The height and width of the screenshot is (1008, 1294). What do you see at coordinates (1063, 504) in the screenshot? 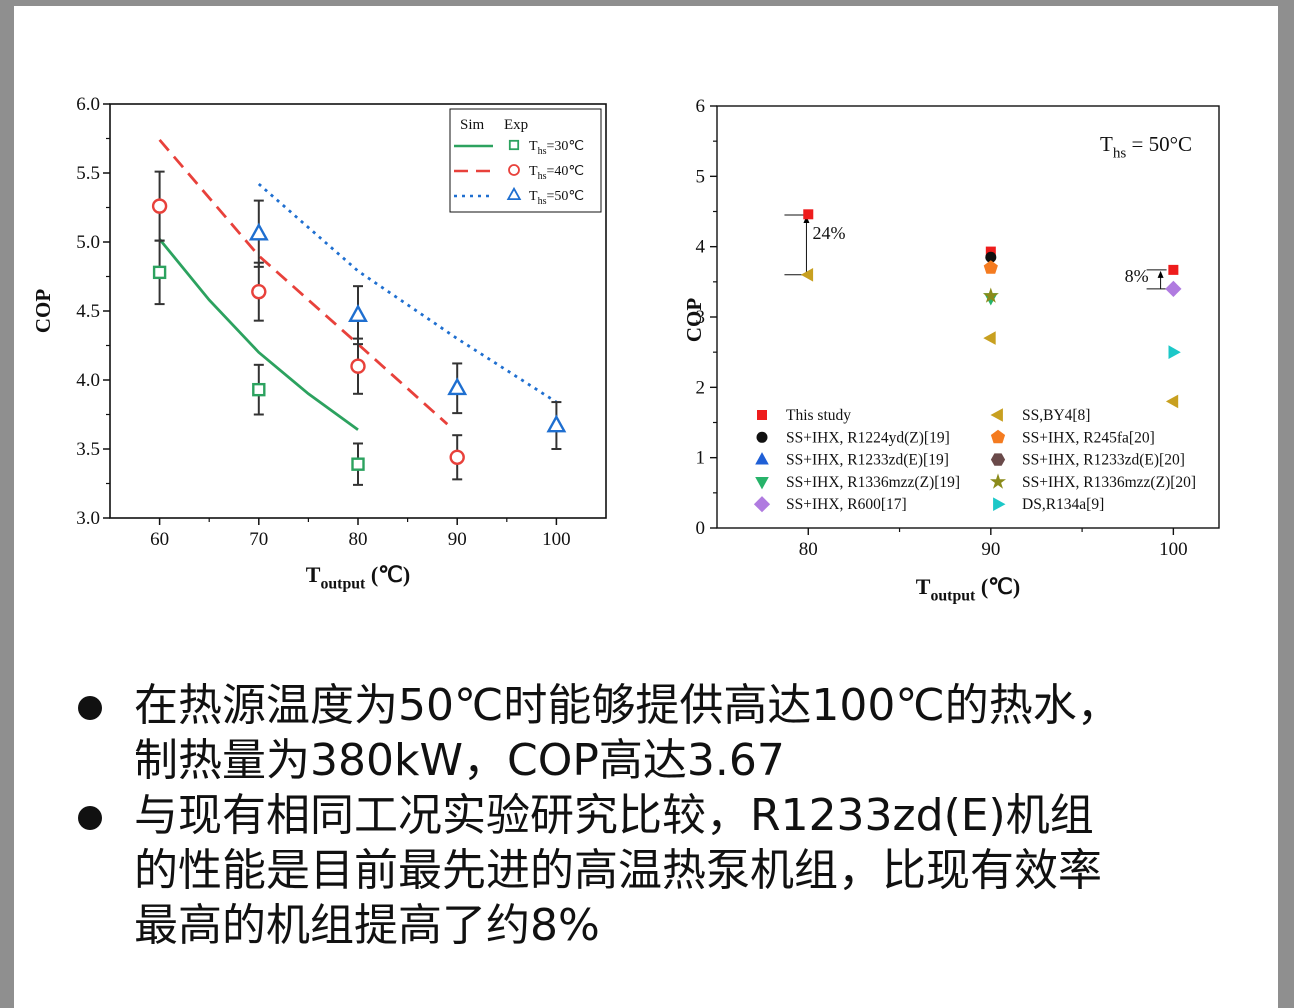
I see `legend-label-10: DS,R134a[9]` at bounding box center [1063, 504].